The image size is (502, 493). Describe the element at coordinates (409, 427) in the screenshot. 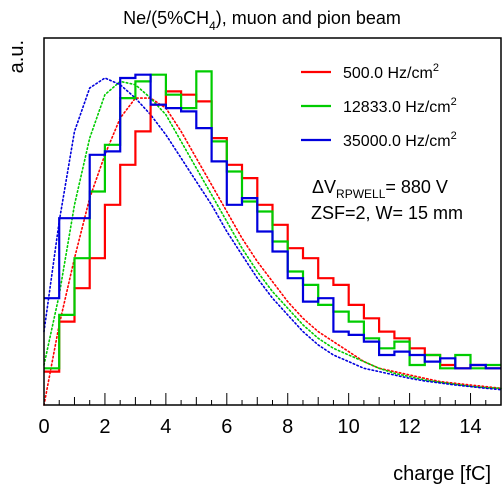

I see `x-tick-label: 12` at that location.